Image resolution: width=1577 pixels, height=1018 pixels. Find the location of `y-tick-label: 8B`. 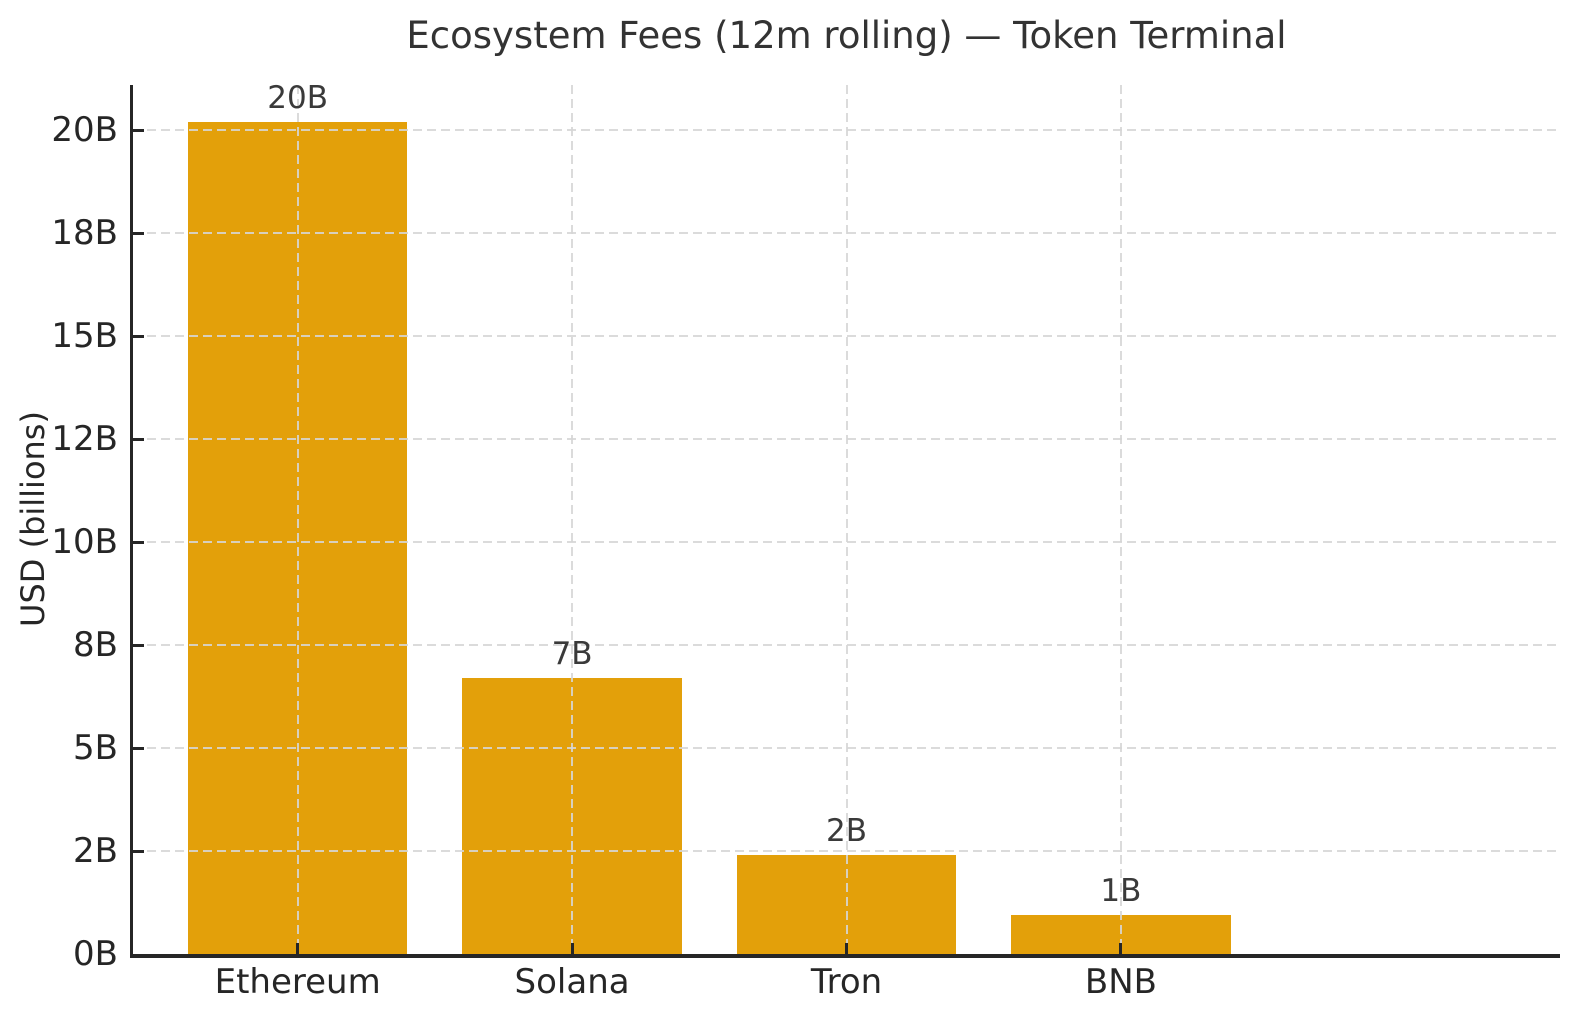

y-tick-label: 8B is located at coordinates (95, 645).